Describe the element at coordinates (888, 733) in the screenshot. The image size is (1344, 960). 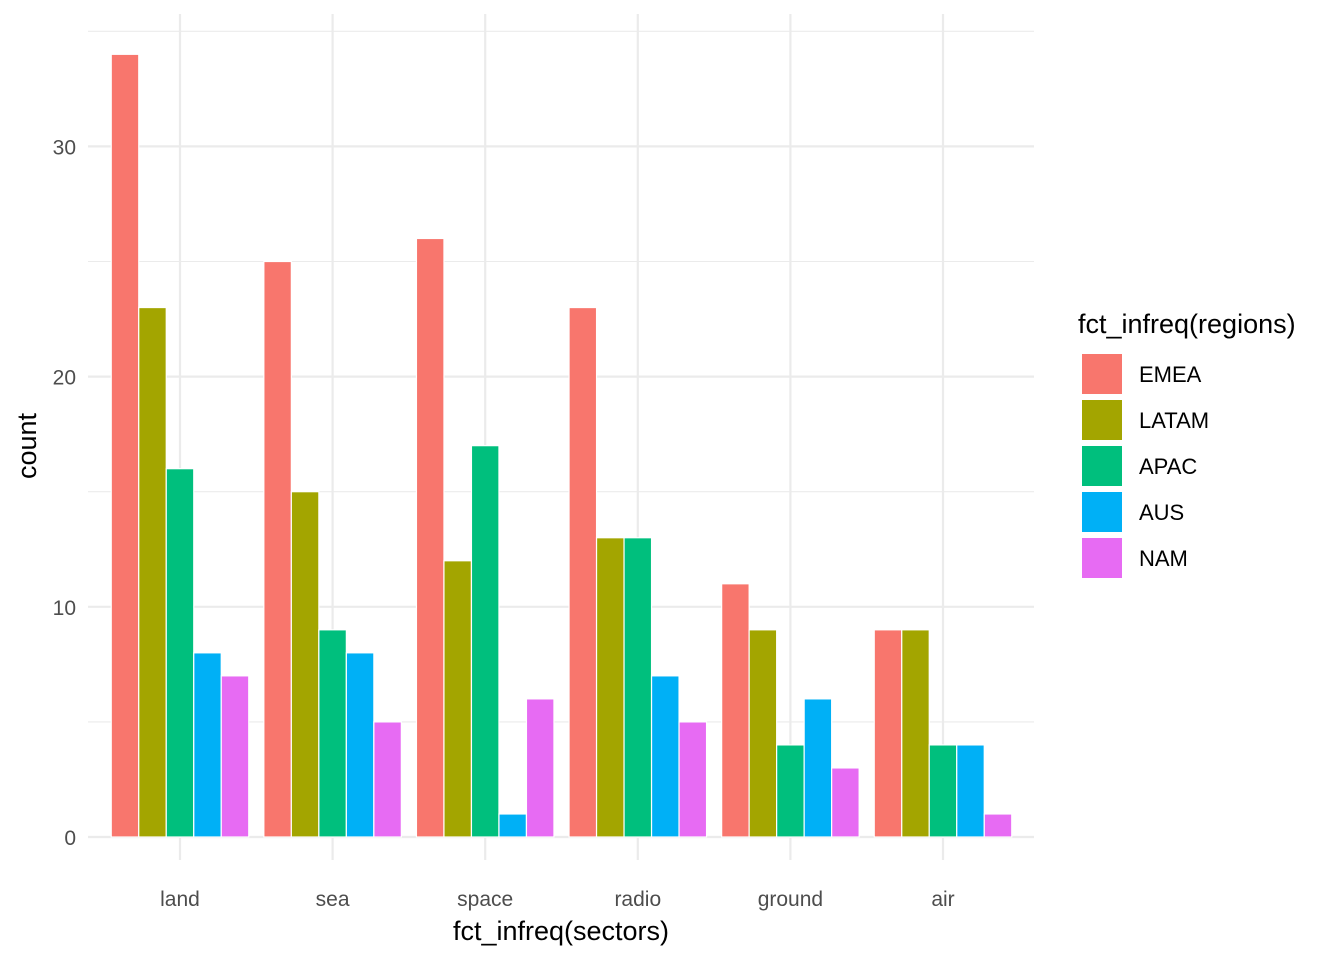
I see `bar-air-emea` at that location.